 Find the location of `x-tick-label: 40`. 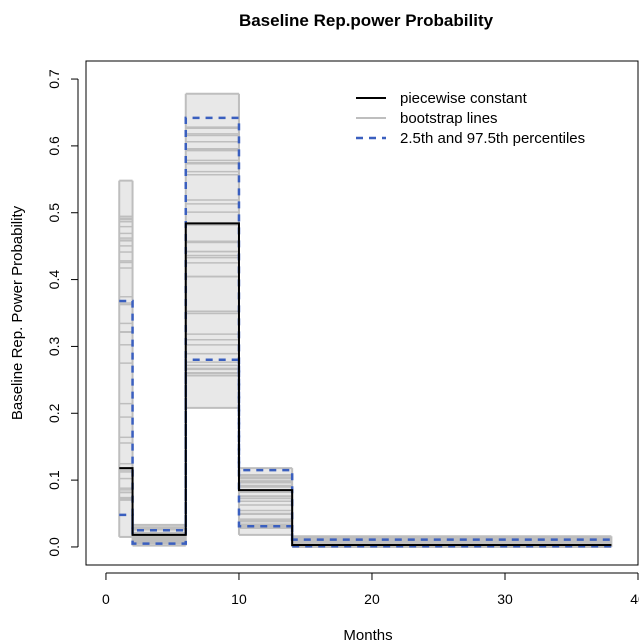

x-tick-label: 40 is located at coordinates (634, 599).